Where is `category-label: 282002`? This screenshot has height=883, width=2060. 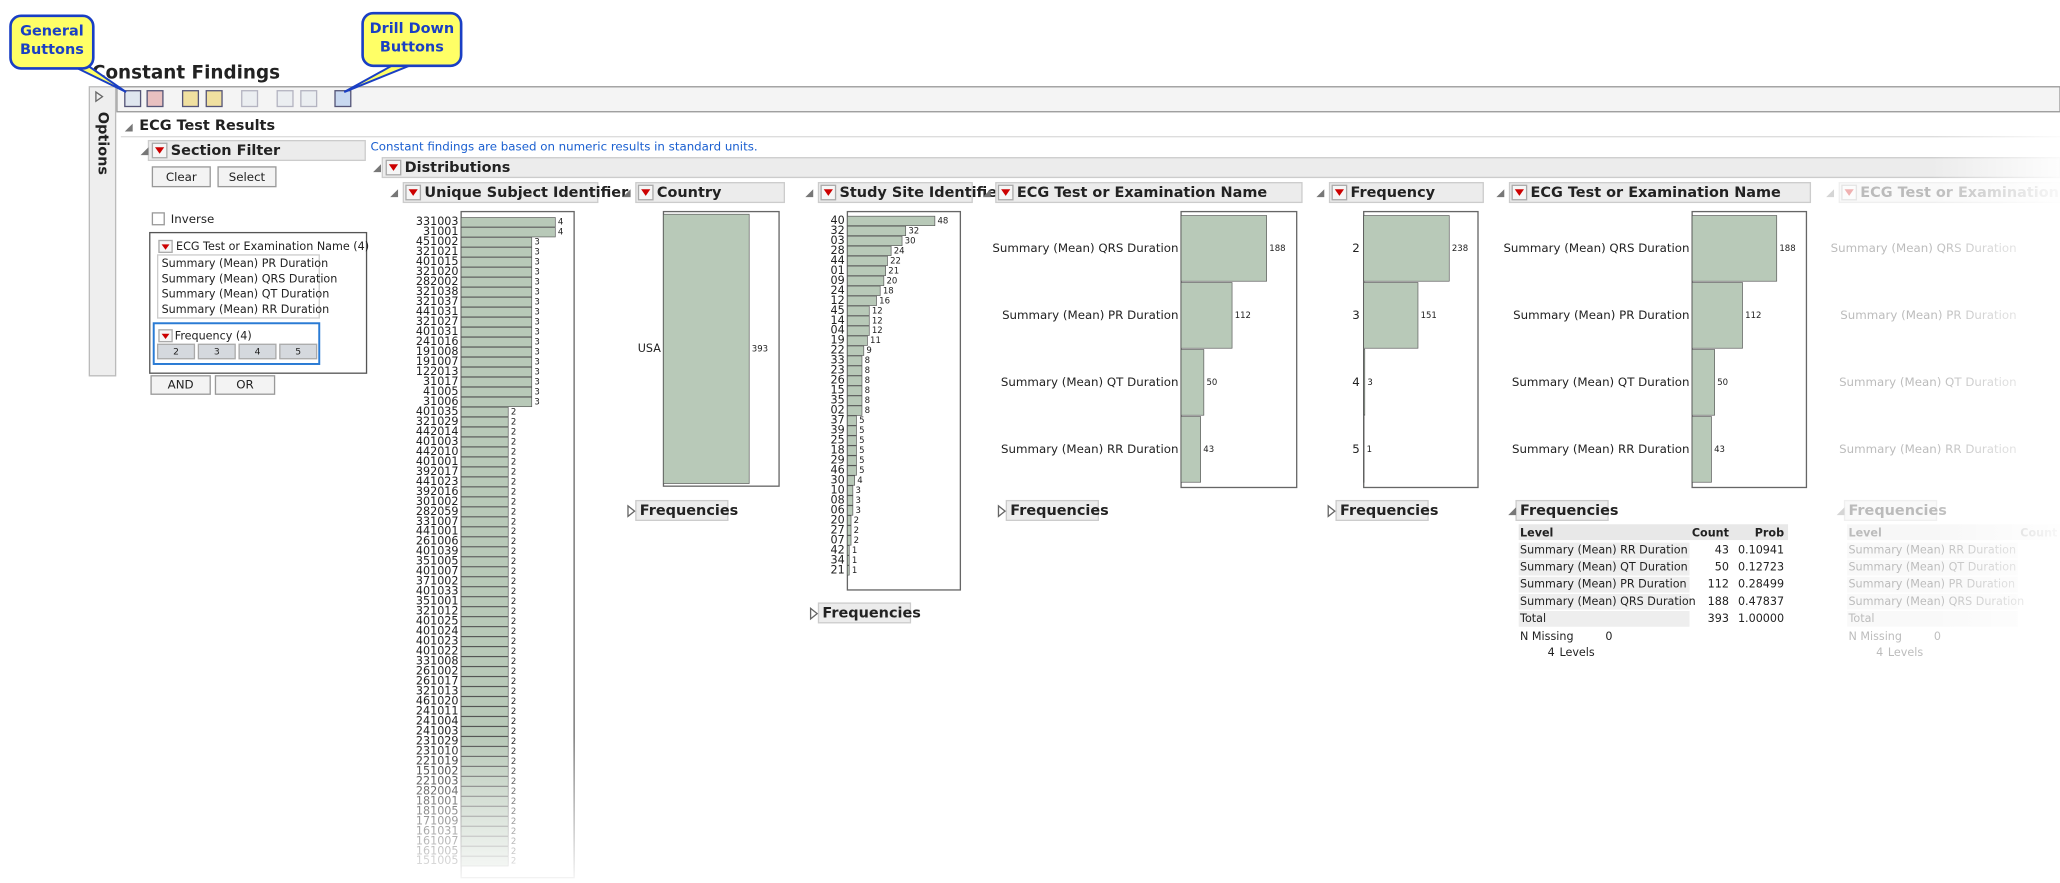 category-label: 282002 is located at coordinates (437, 281).